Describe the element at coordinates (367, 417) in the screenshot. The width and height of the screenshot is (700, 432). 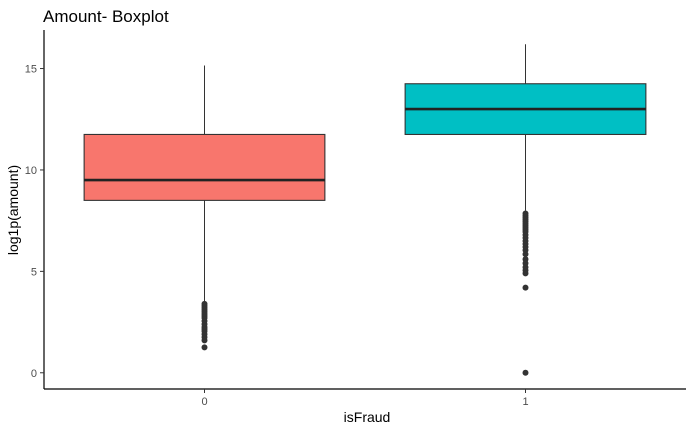
I see `x-axis-label: isFraud` at that location.